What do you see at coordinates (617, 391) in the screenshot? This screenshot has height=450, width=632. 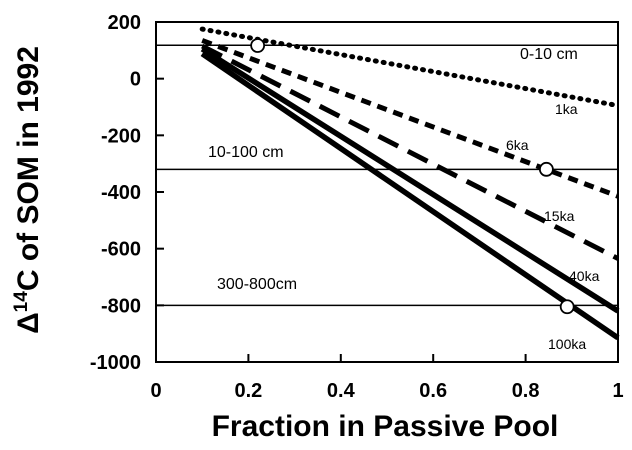 I see `x-tick-label: 1` at bounding box center [617, 391].